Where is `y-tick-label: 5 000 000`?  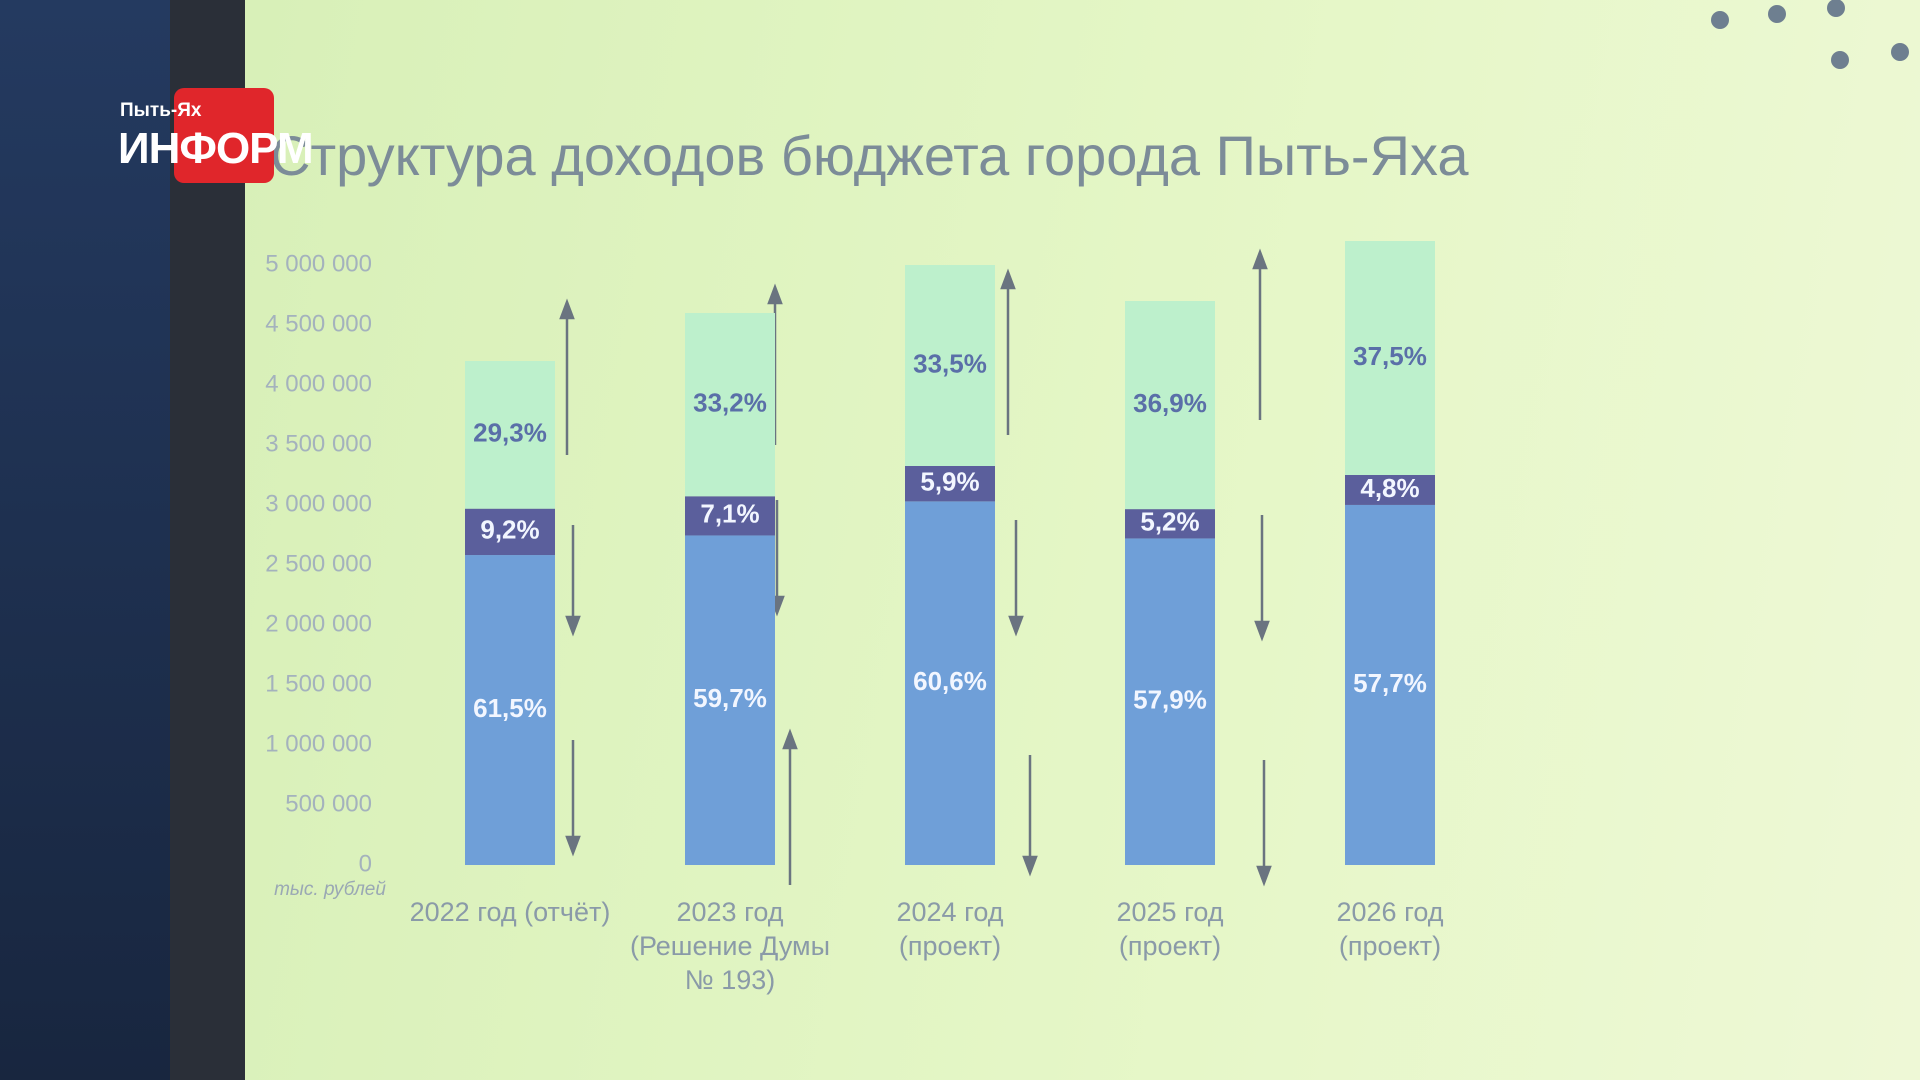
y-tick-label: 5 000 000 is located at coordinates (318, 263).